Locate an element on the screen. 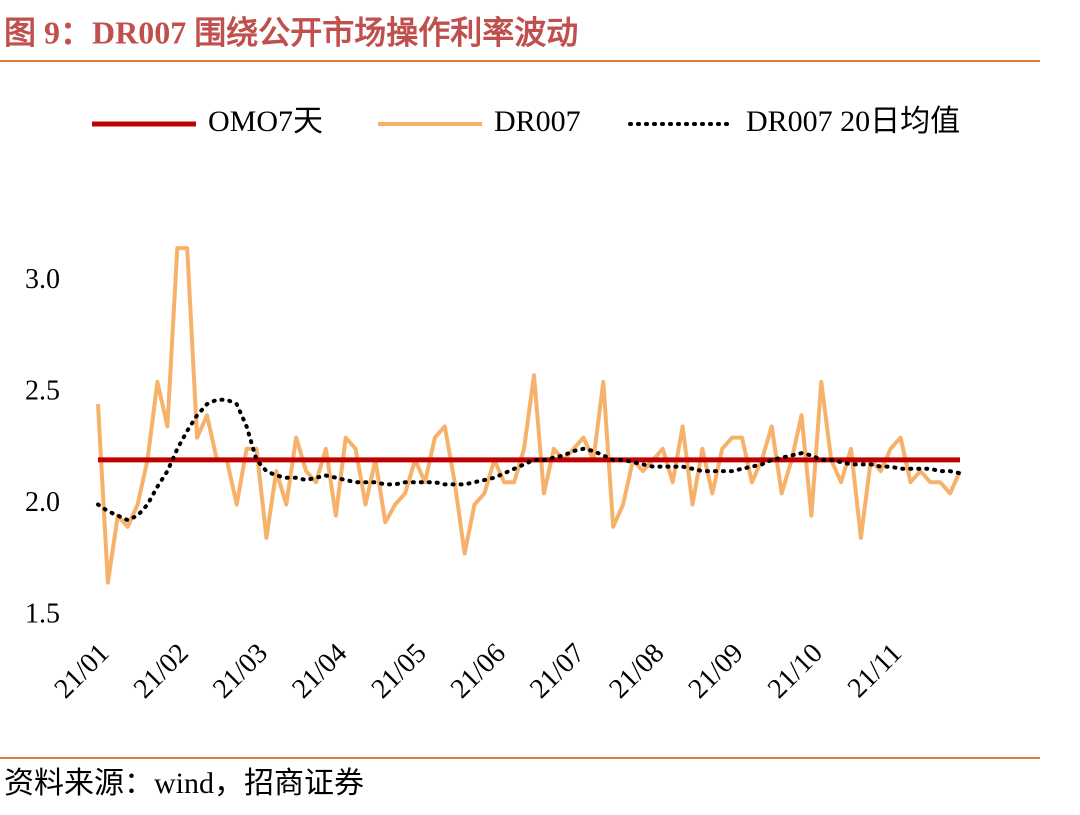  legend-label: DR007 is located at coordinates (537, 121).